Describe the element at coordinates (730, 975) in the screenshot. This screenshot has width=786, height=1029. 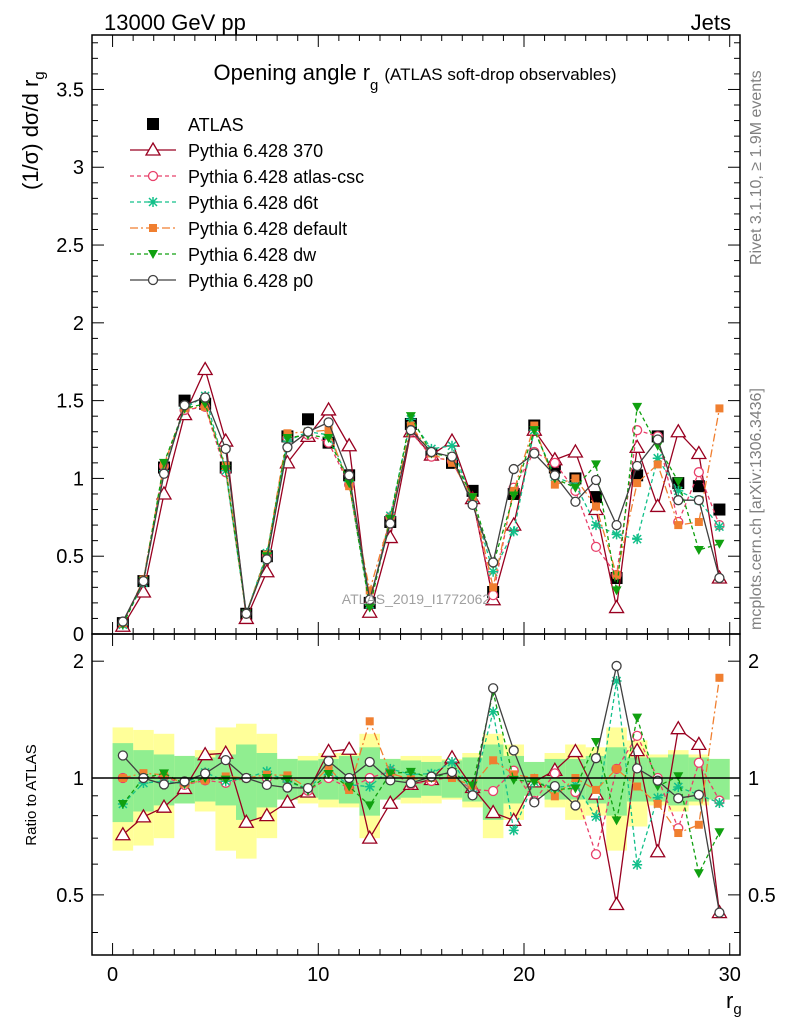
I see `x-tick-label: 30` at that location.